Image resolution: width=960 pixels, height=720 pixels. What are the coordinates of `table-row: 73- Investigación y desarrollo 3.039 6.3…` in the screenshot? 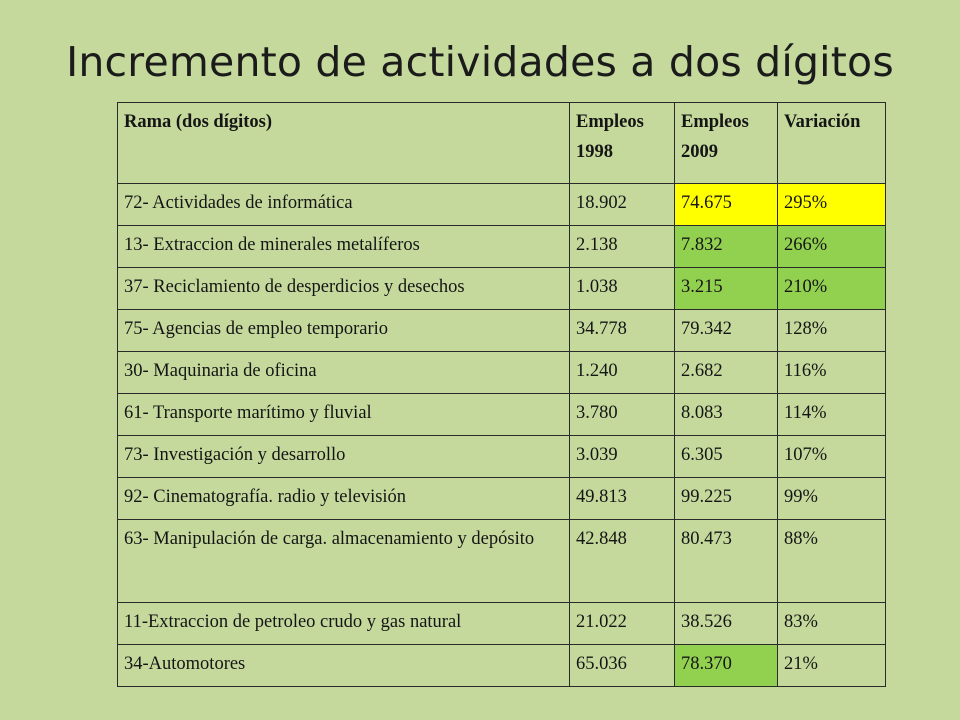 It's located at (501, 456).